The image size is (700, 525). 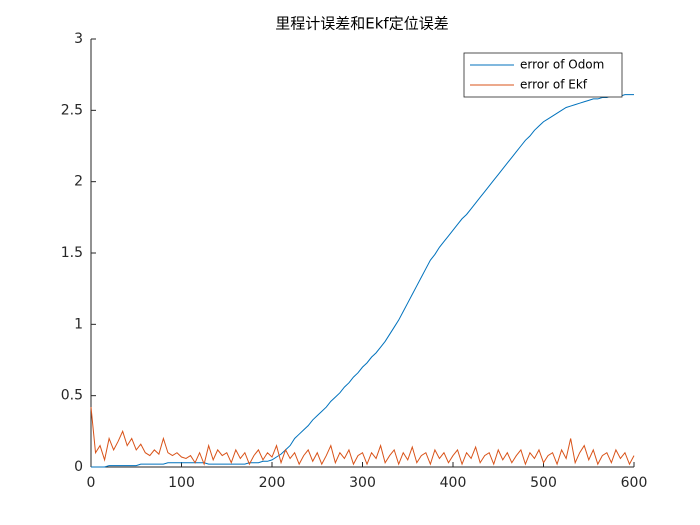 What do you see at coordinates (78, 324) in the screenshot?
I see `y-tick-label: 1` at bounding box center [78, 324].